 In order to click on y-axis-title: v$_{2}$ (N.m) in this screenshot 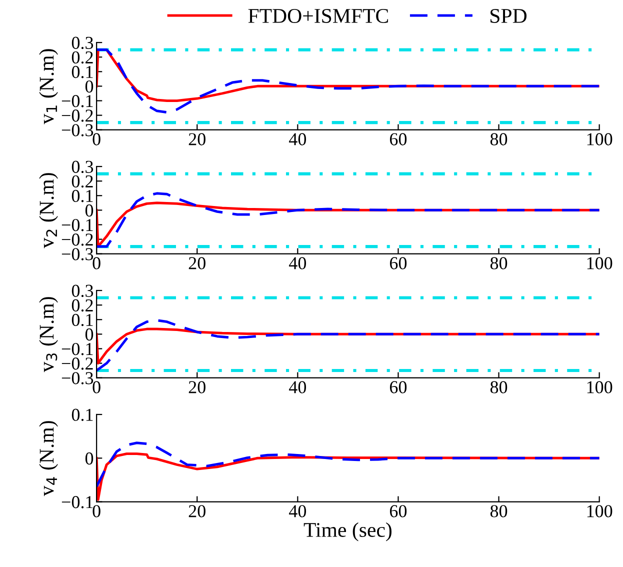, I will do `click(48, 210)`.